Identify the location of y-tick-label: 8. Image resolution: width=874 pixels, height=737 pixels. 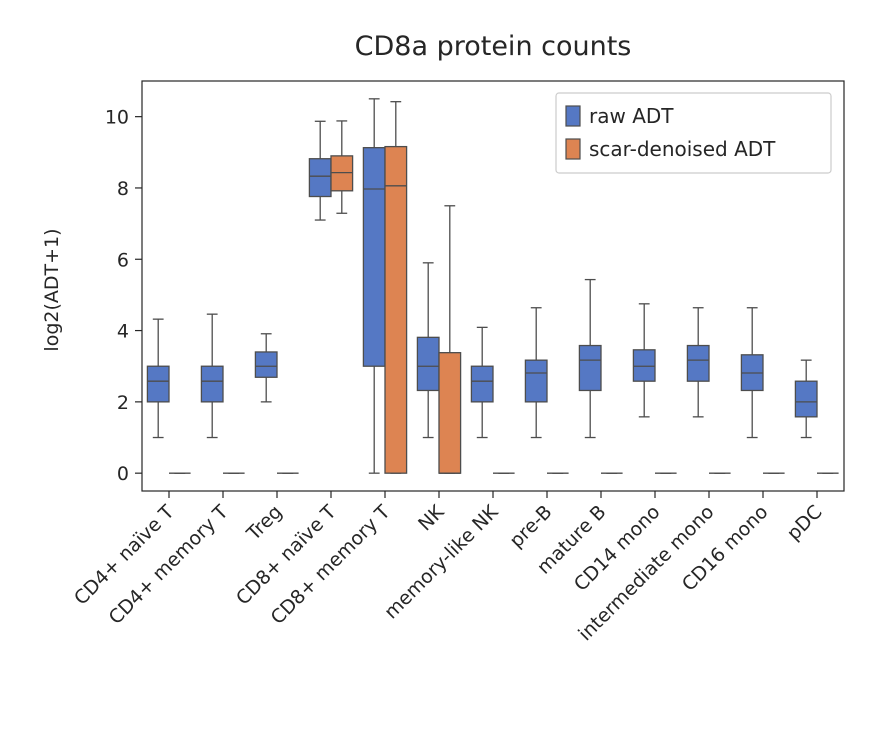
(123, 189).